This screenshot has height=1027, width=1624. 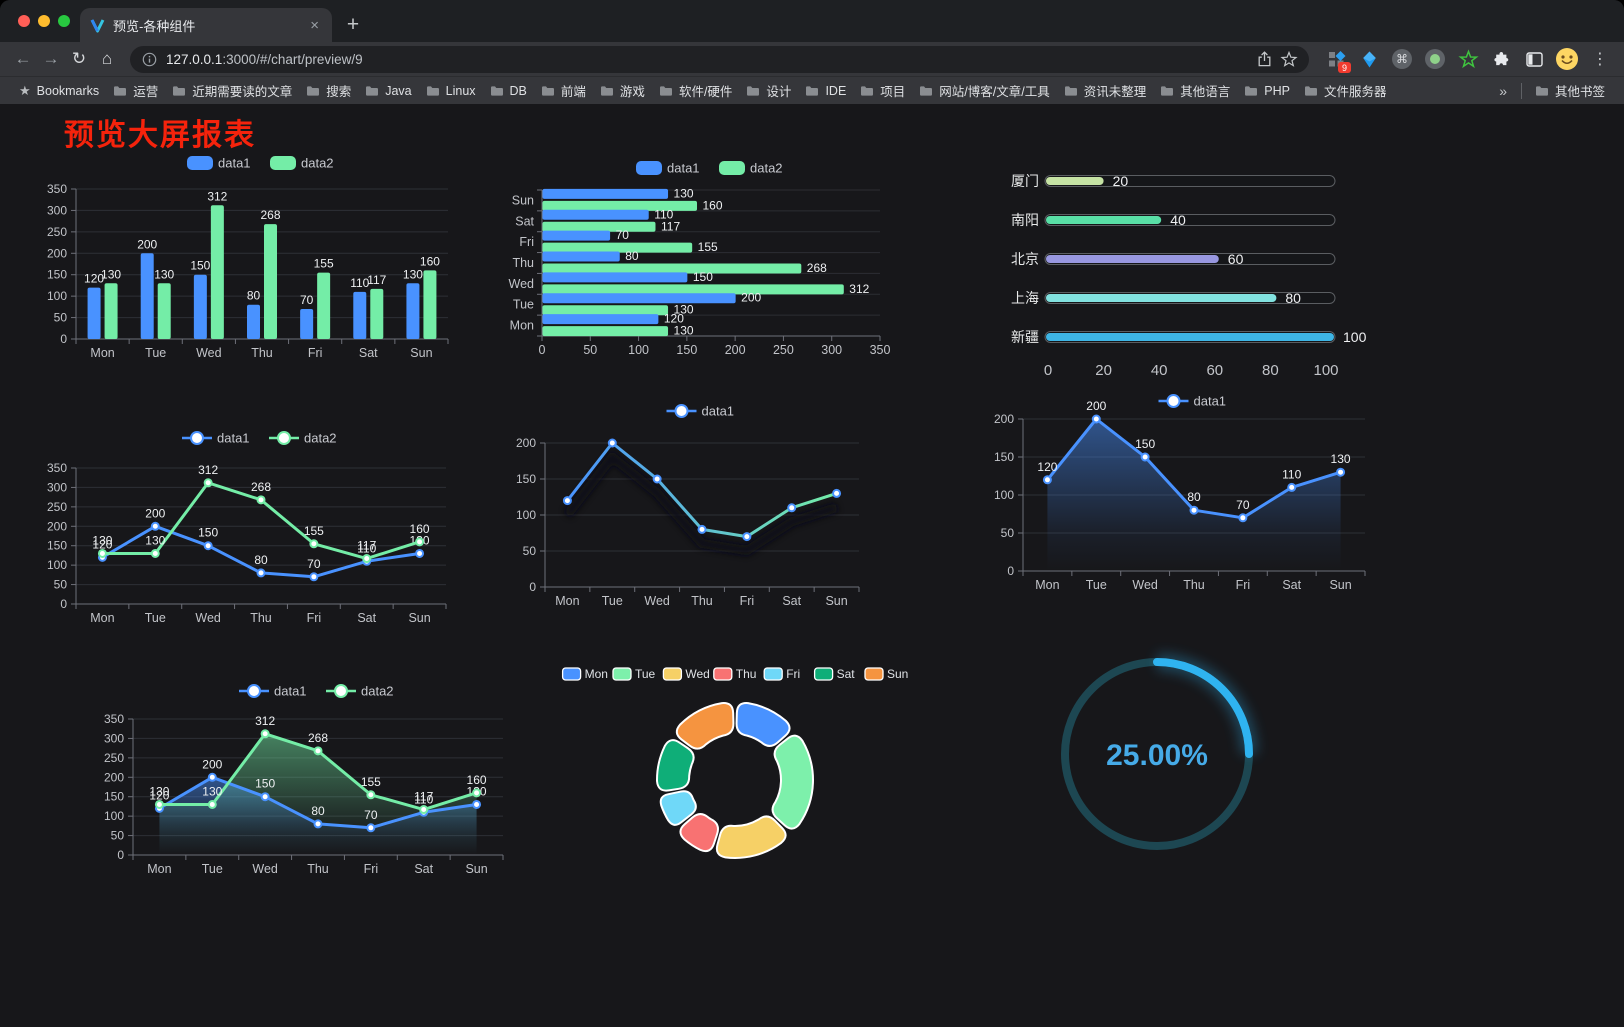 What do you see at coordinates (1345, 90) in the screenshot?
I see `bookmark-item: 文件服务器` at bounding box center [1345, 90].